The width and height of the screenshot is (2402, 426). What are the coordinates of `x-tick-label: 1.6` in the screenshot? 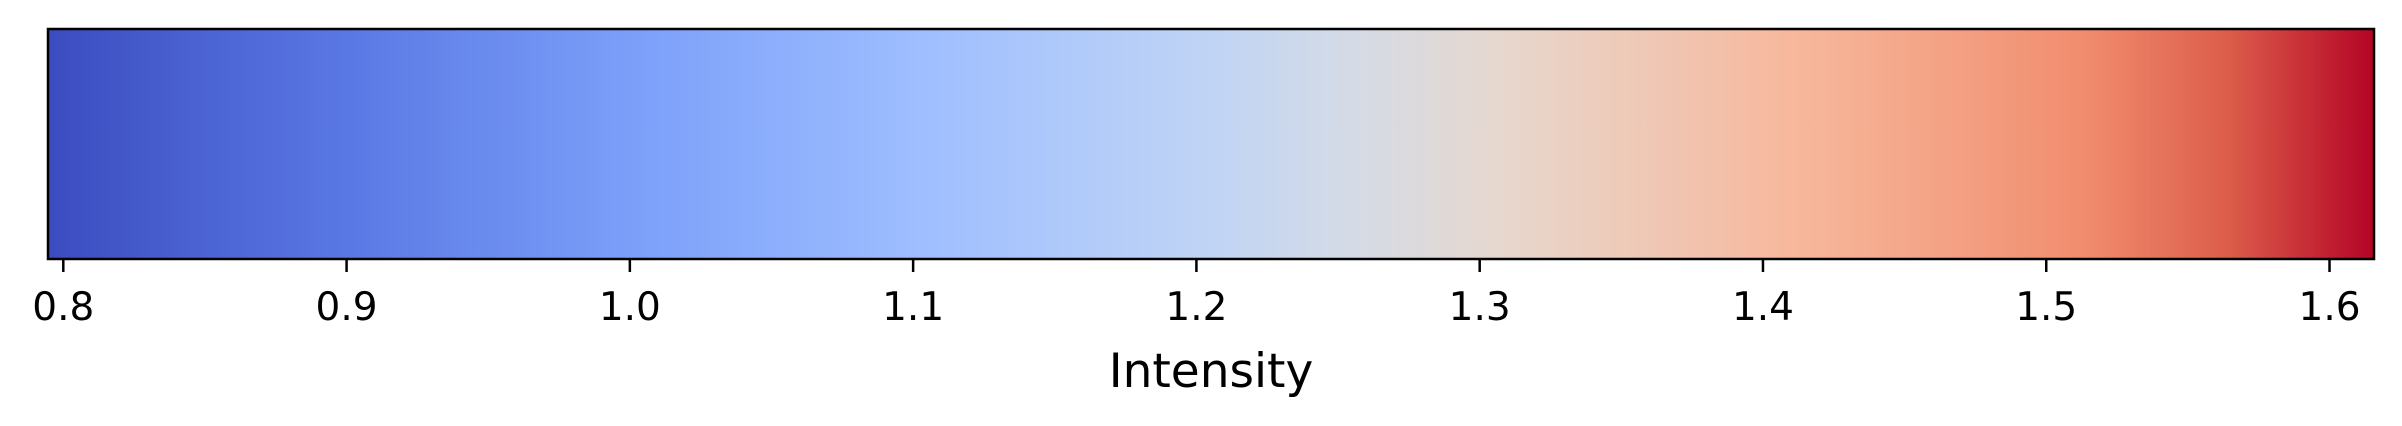 It's located at (2330, 307).